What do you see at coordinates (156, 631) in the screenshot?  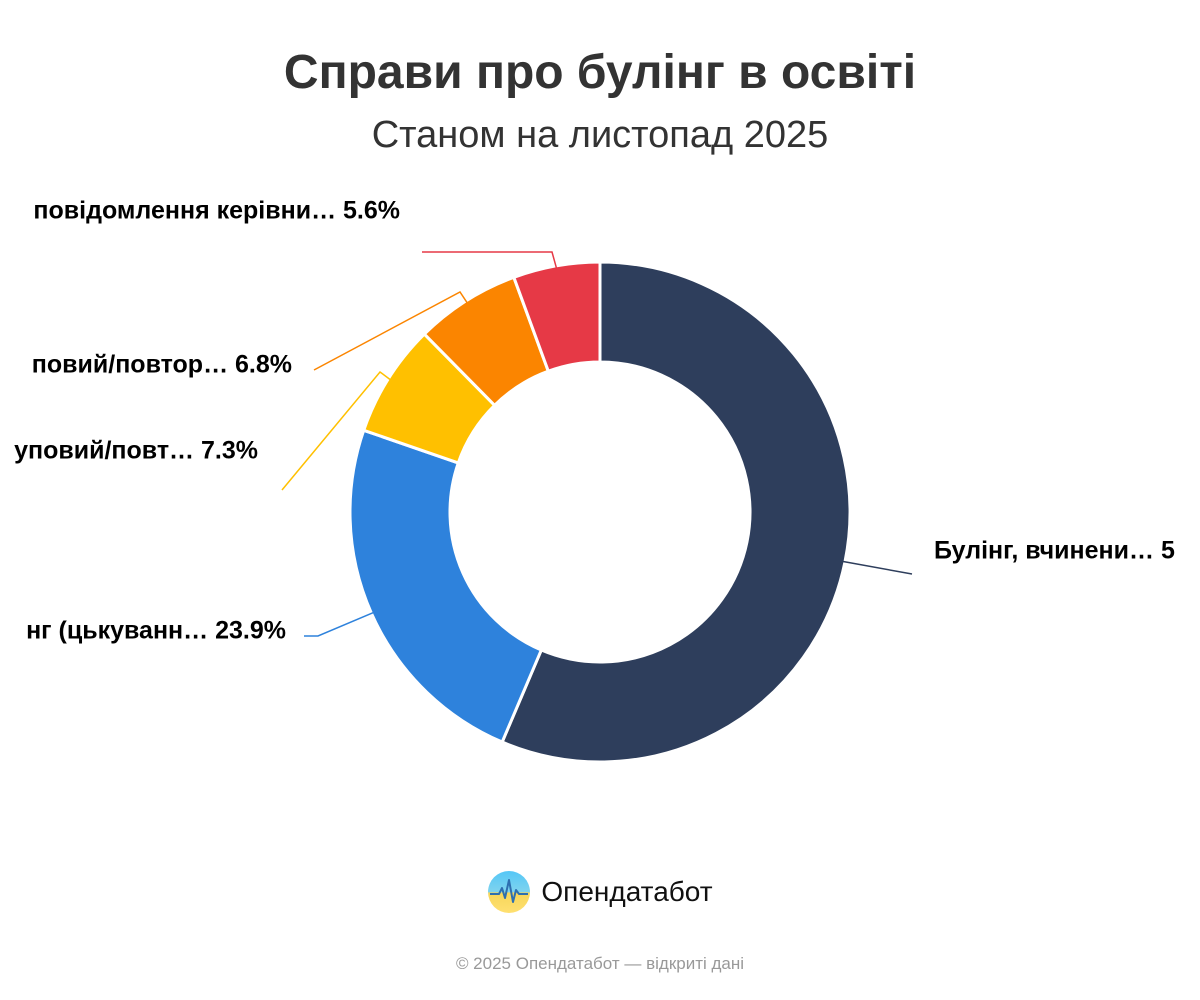 I see `slice-label-2: нг (цькуванн… 23.9%` at bounding box center [156, 631].